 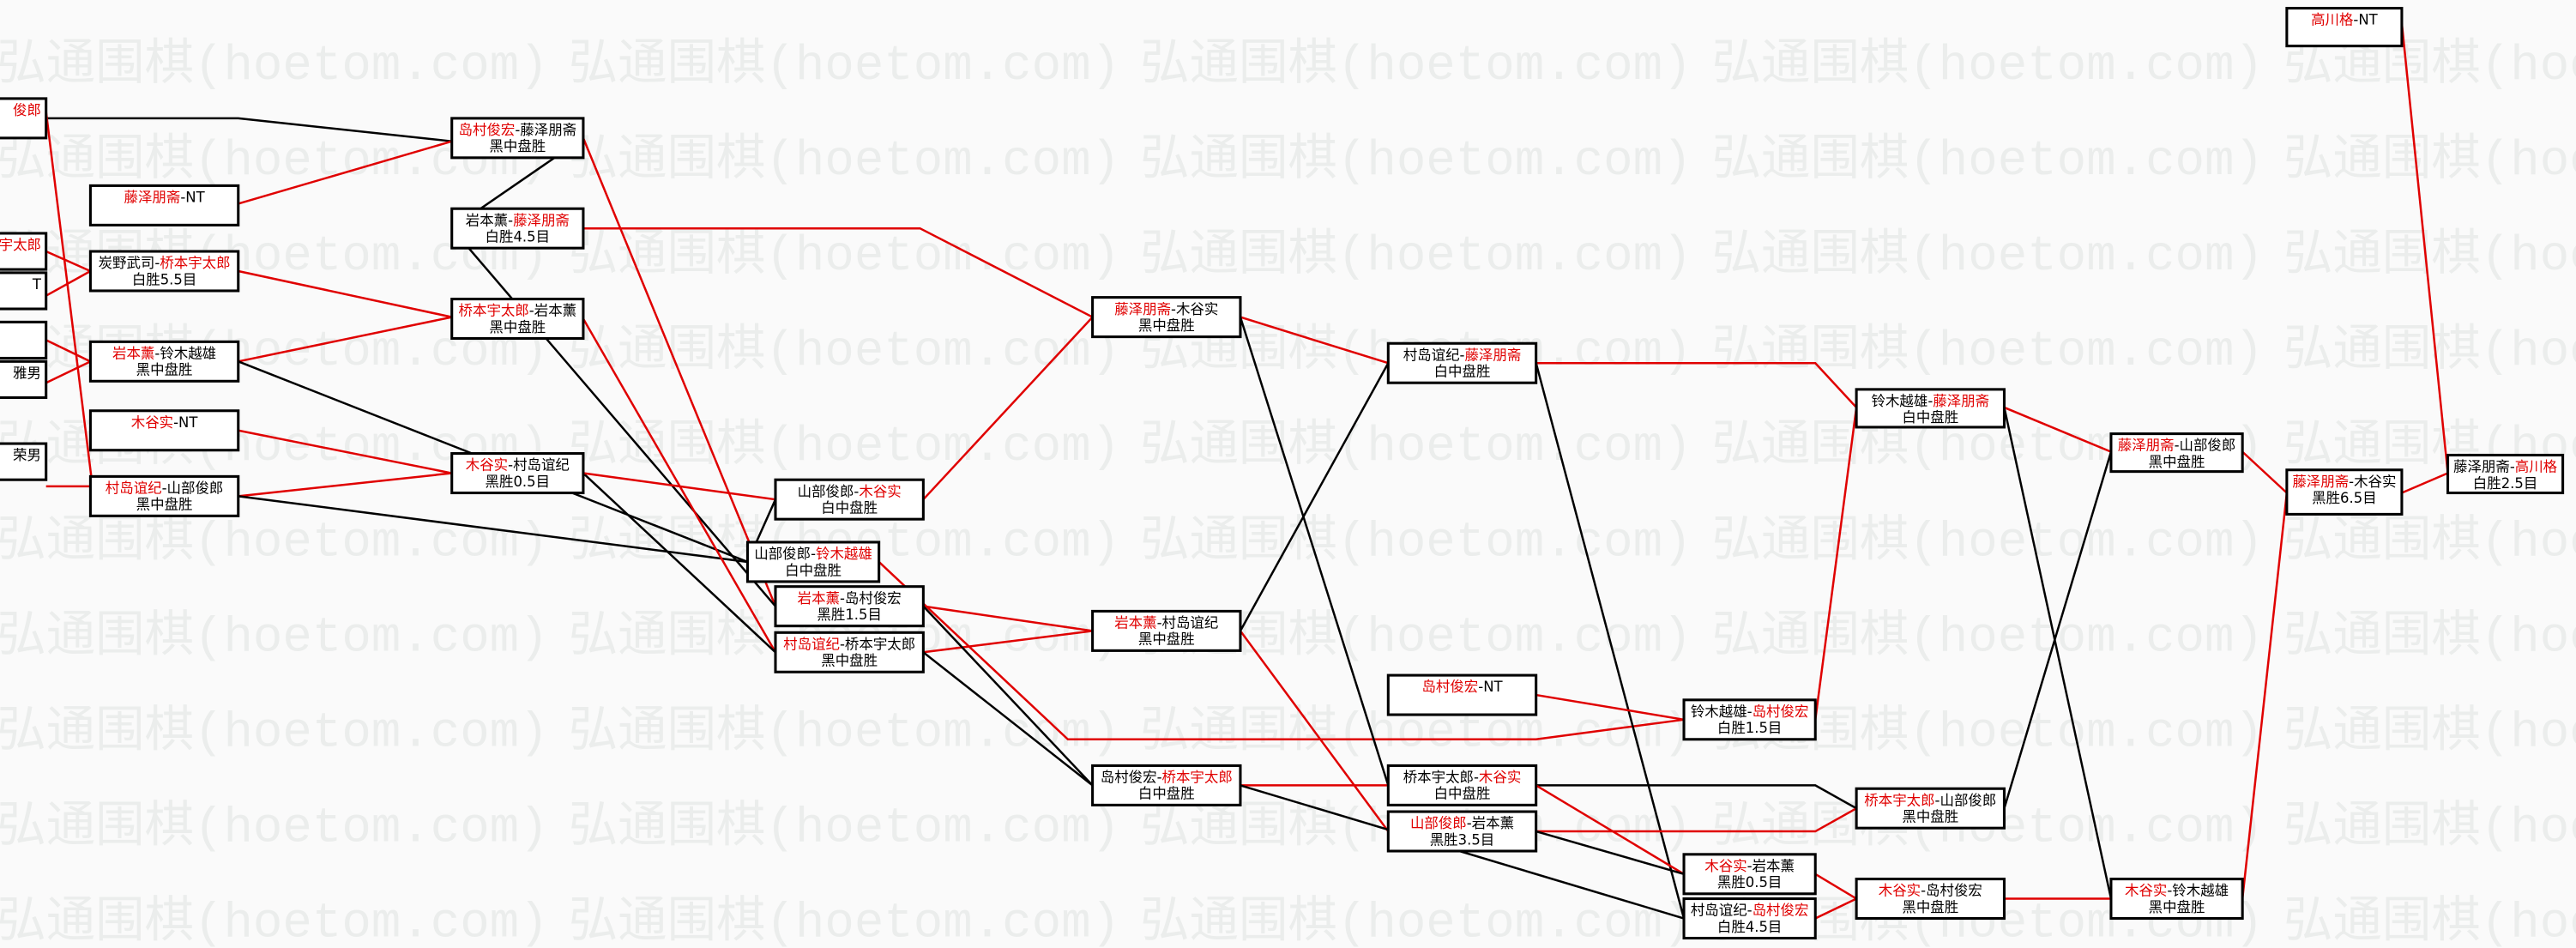 What do you see at coordinates (2345, 20) in the screenshot?
I see `match-players: 高川格-NT` at bounding box center [2345, 20].